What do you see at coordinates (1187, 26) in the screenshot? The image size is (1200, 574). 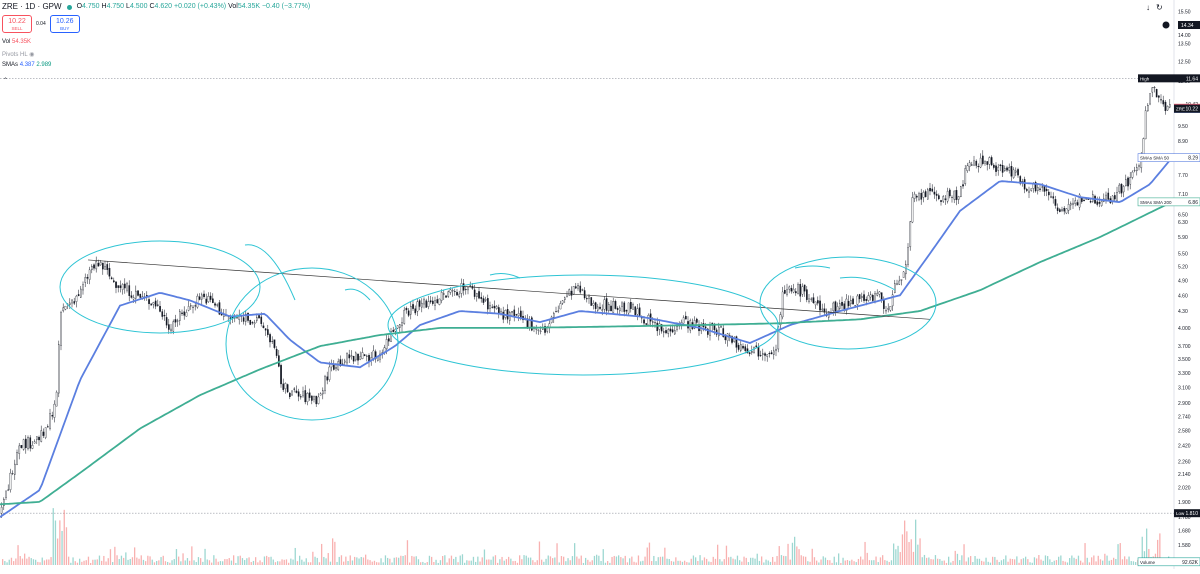 I see `current-price-label: 14.34` at bounding box center [1187, 26].